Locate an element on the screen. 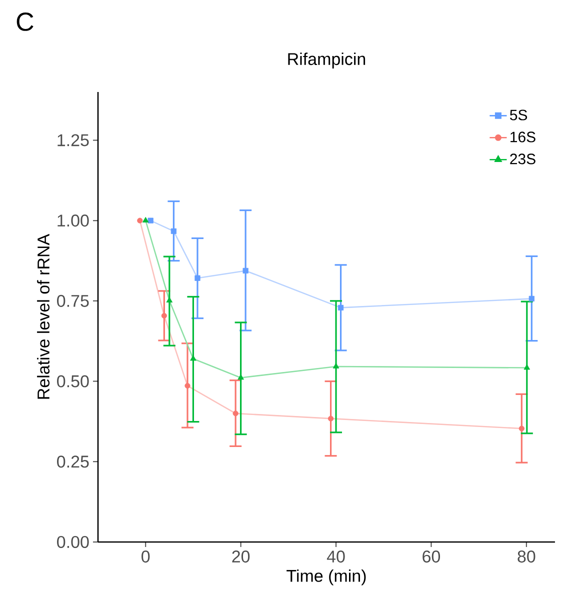  y-tick-label: 0.75 is located at coordinates (73, 300).